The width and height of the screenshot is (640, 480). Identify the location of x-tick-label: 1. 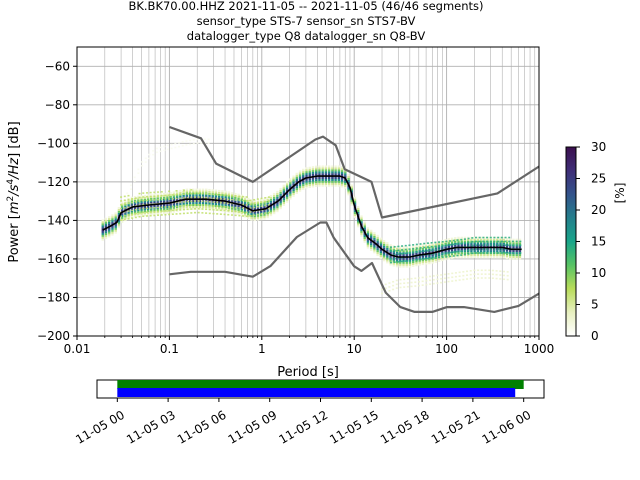
(262, 349).